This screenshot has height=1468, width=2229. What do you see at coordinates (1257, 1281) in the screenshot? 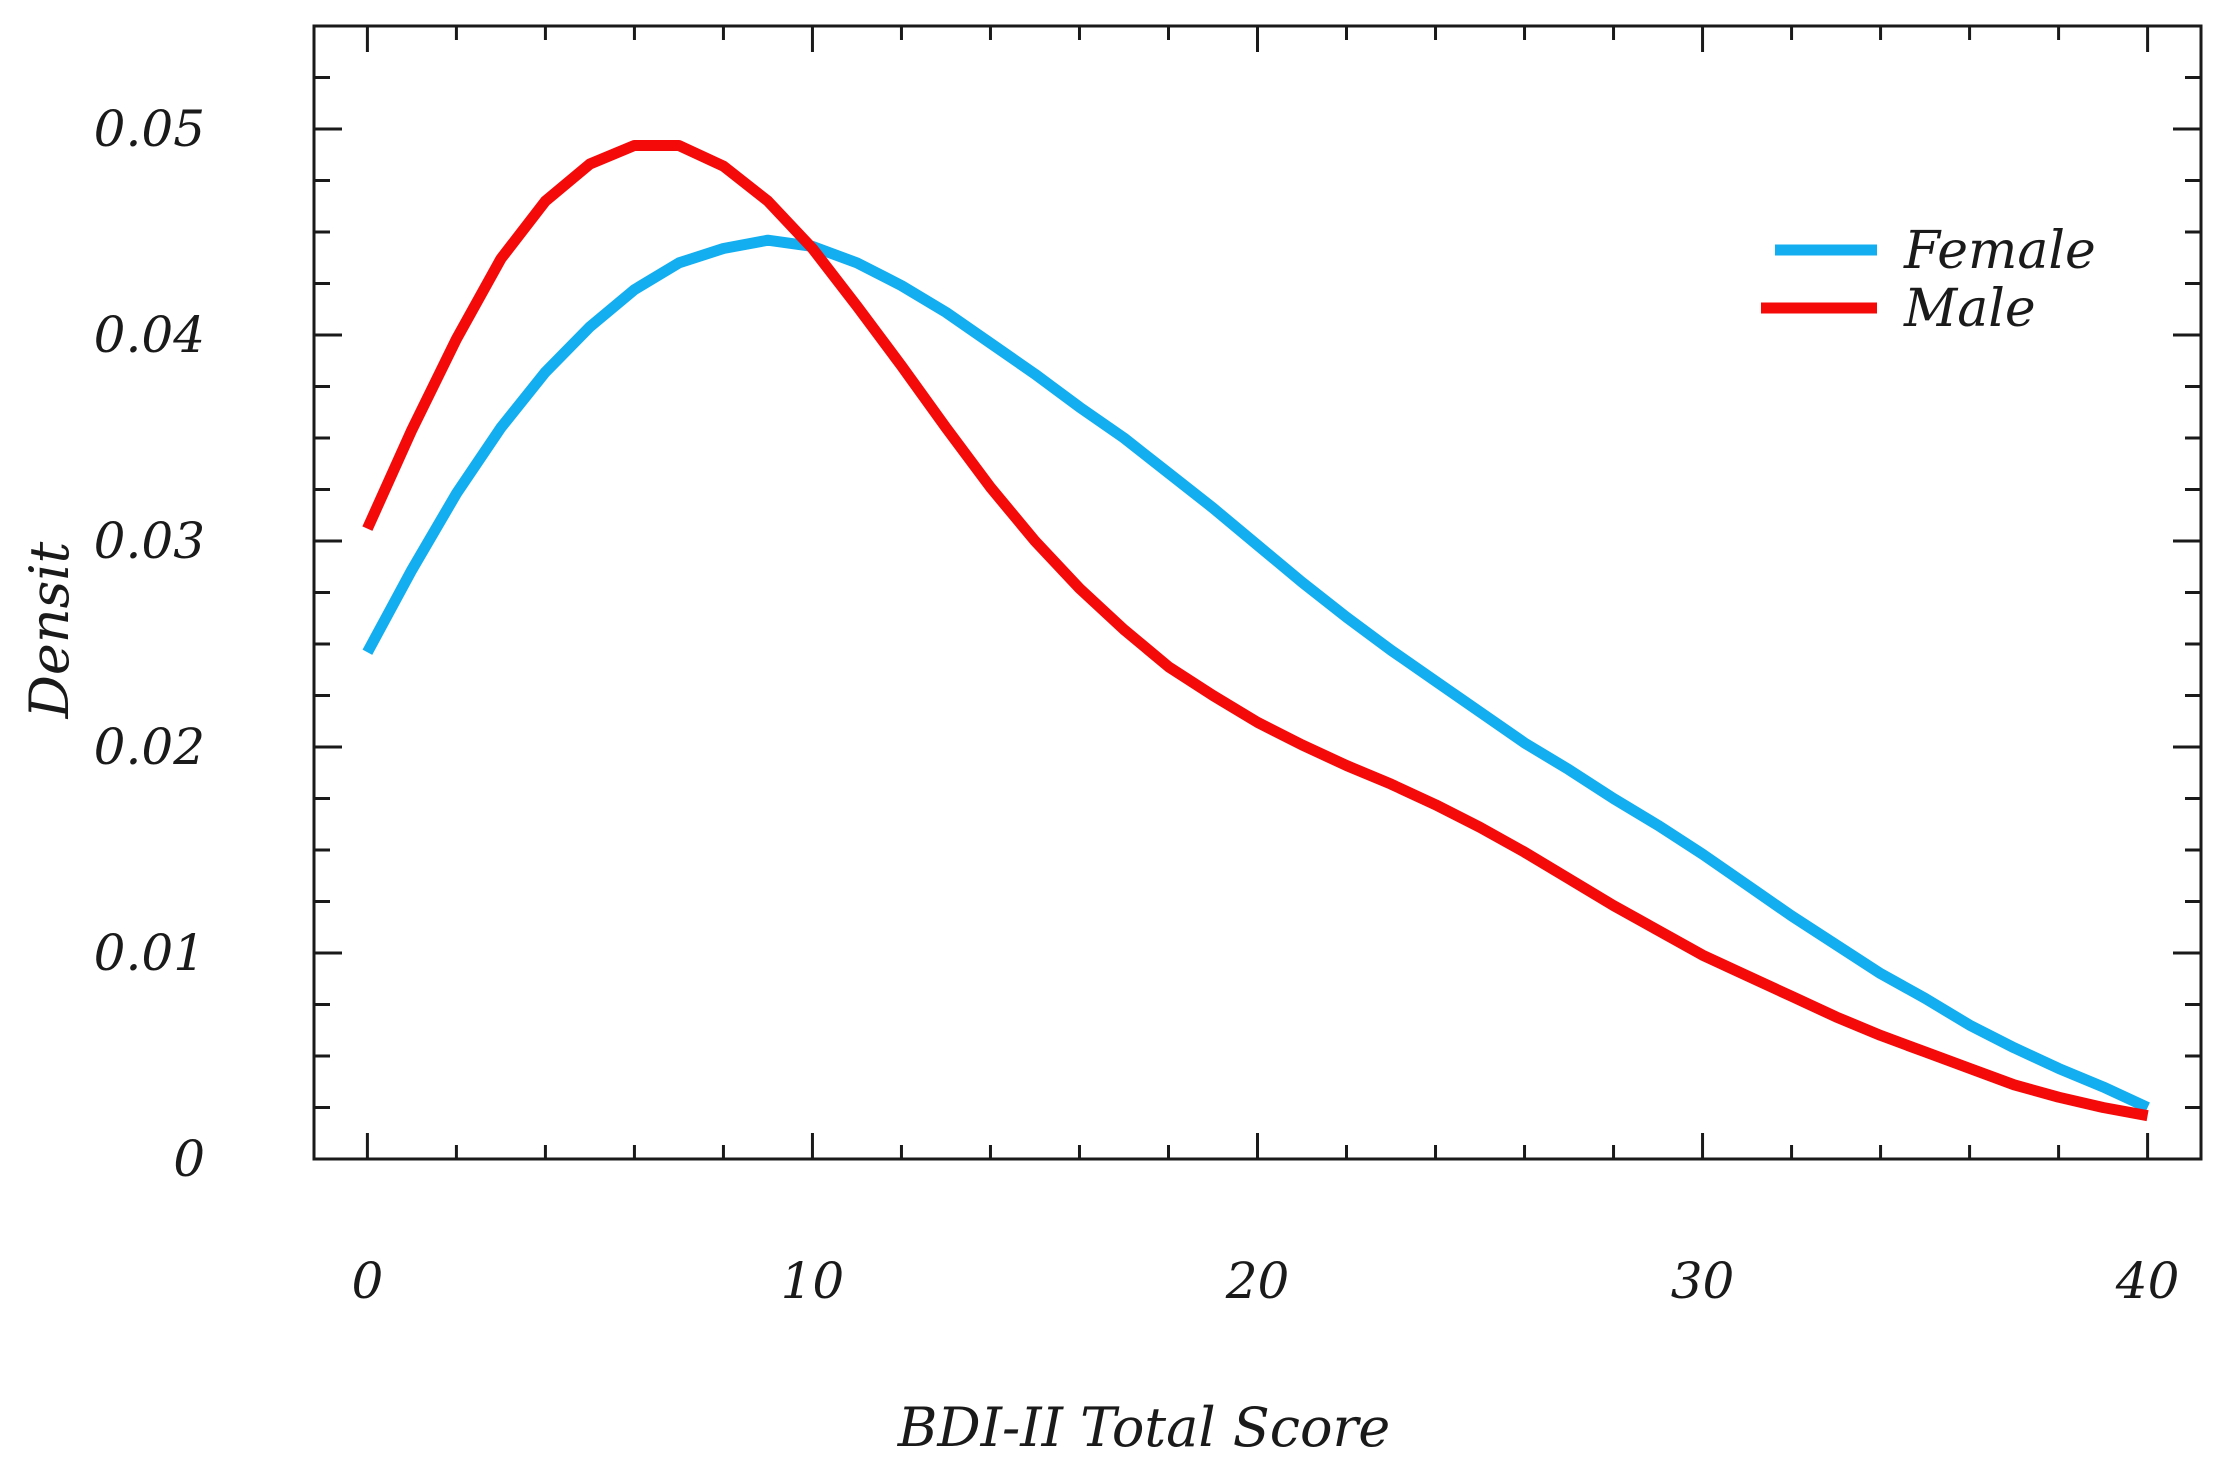
I see `x-tick-label: 20` at bounding box center [1257, 1281].